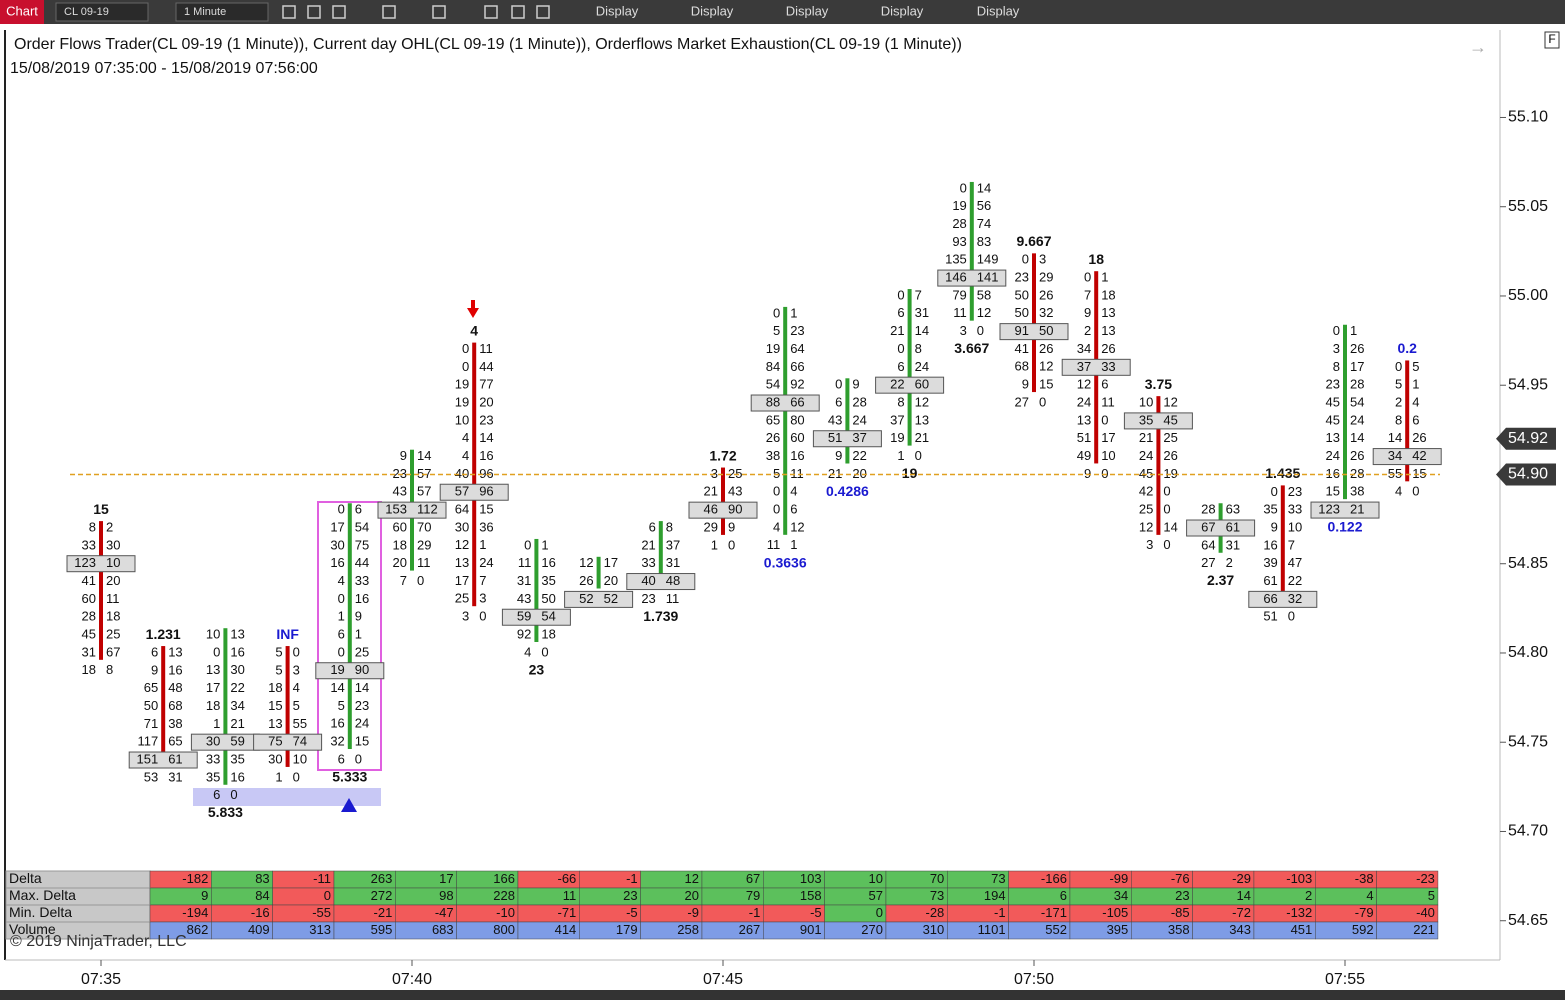  Describe the element at coordinates (1046, 312) in the screenshot. I see `ask-volume: 32` at that location.